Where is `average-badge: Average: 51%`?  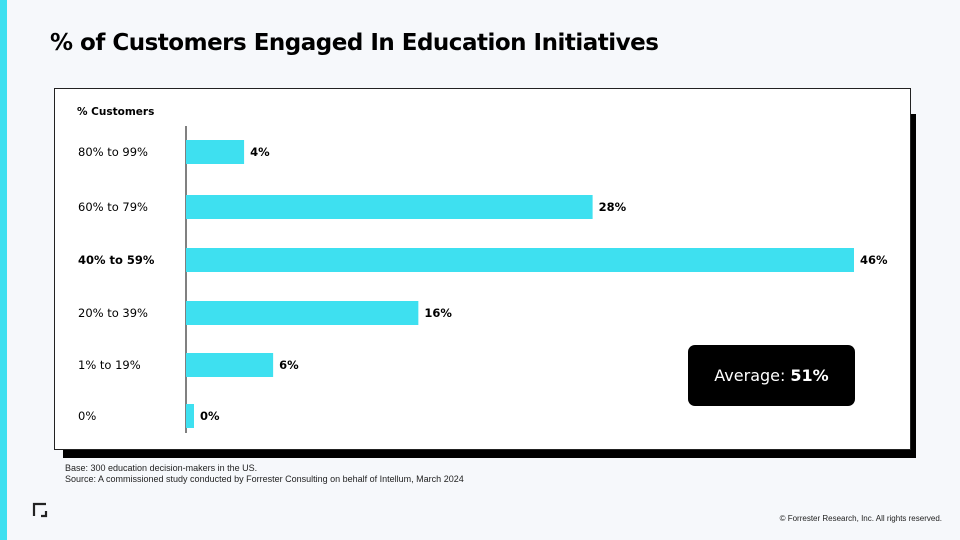
average-badge: Average: 51% is located at coordinates (771, 375).